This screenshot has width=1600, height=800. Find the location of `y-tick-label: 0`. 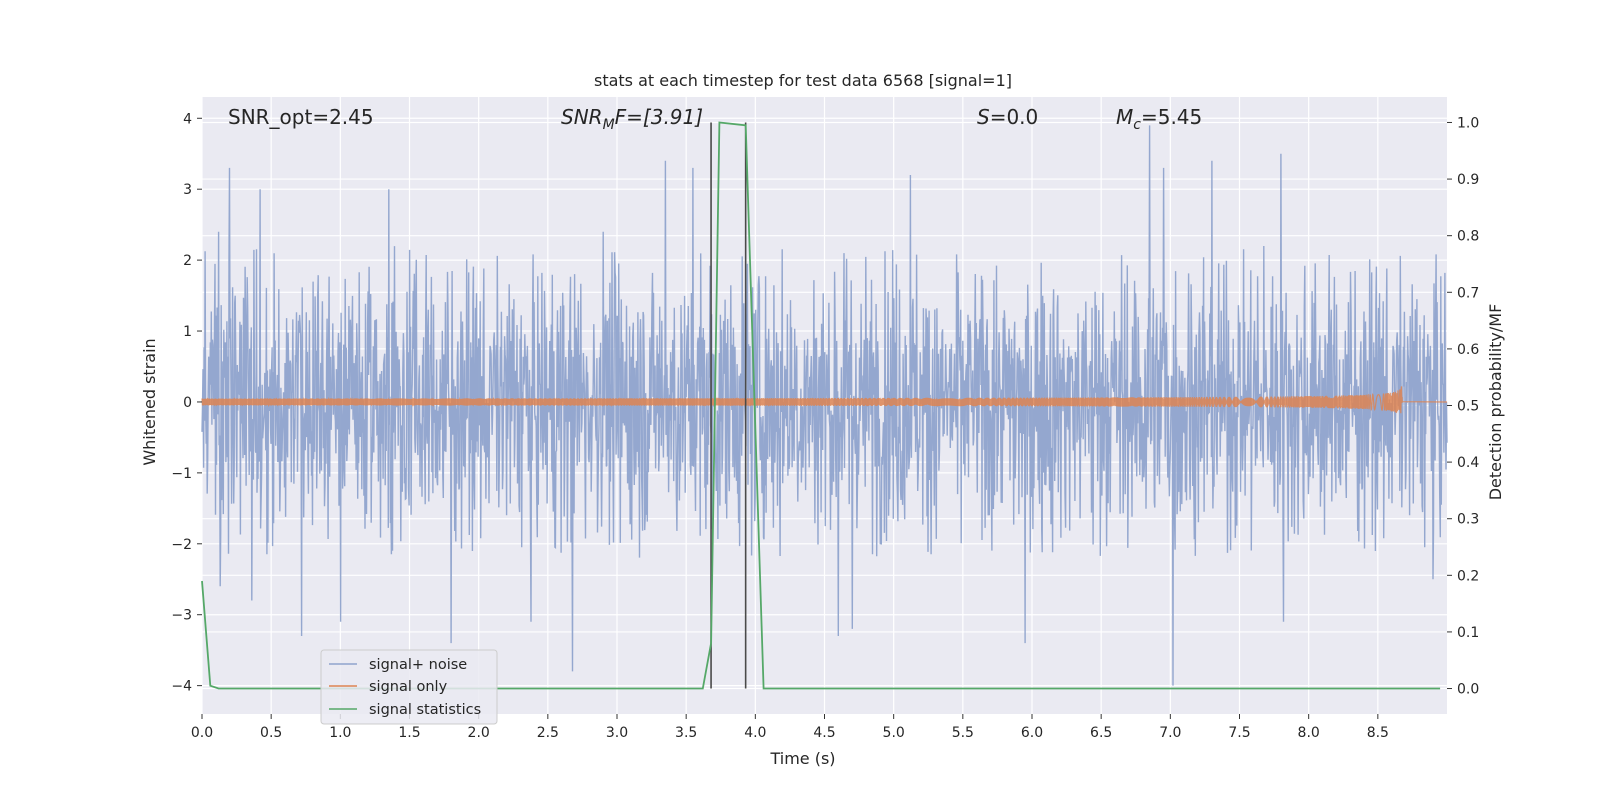

y-tick-label: 0 is located at coordinates (187, 403).